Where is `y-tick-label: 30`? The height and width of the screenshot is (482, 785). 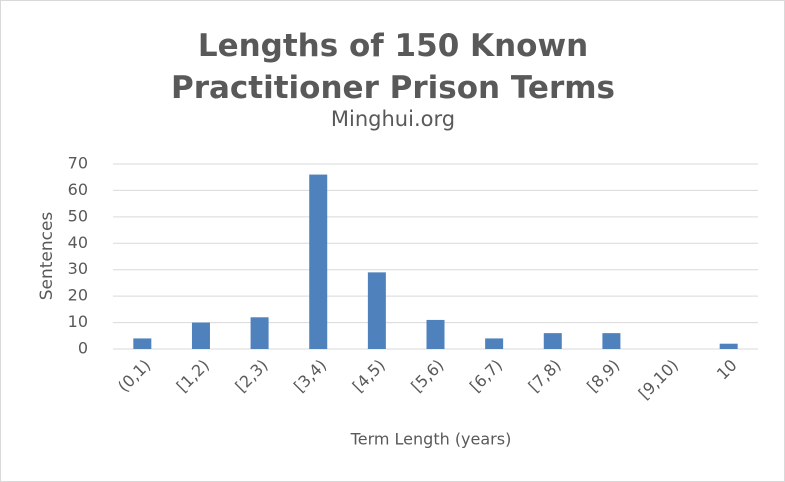 y-tick-label: 30 is located at coordinates (78, 268).